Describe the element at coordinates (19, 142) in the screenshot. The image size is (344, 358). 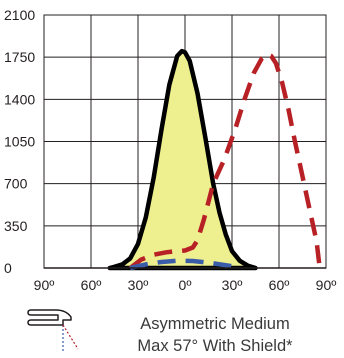
I see `y-tick-label-3: 1050` at that location.